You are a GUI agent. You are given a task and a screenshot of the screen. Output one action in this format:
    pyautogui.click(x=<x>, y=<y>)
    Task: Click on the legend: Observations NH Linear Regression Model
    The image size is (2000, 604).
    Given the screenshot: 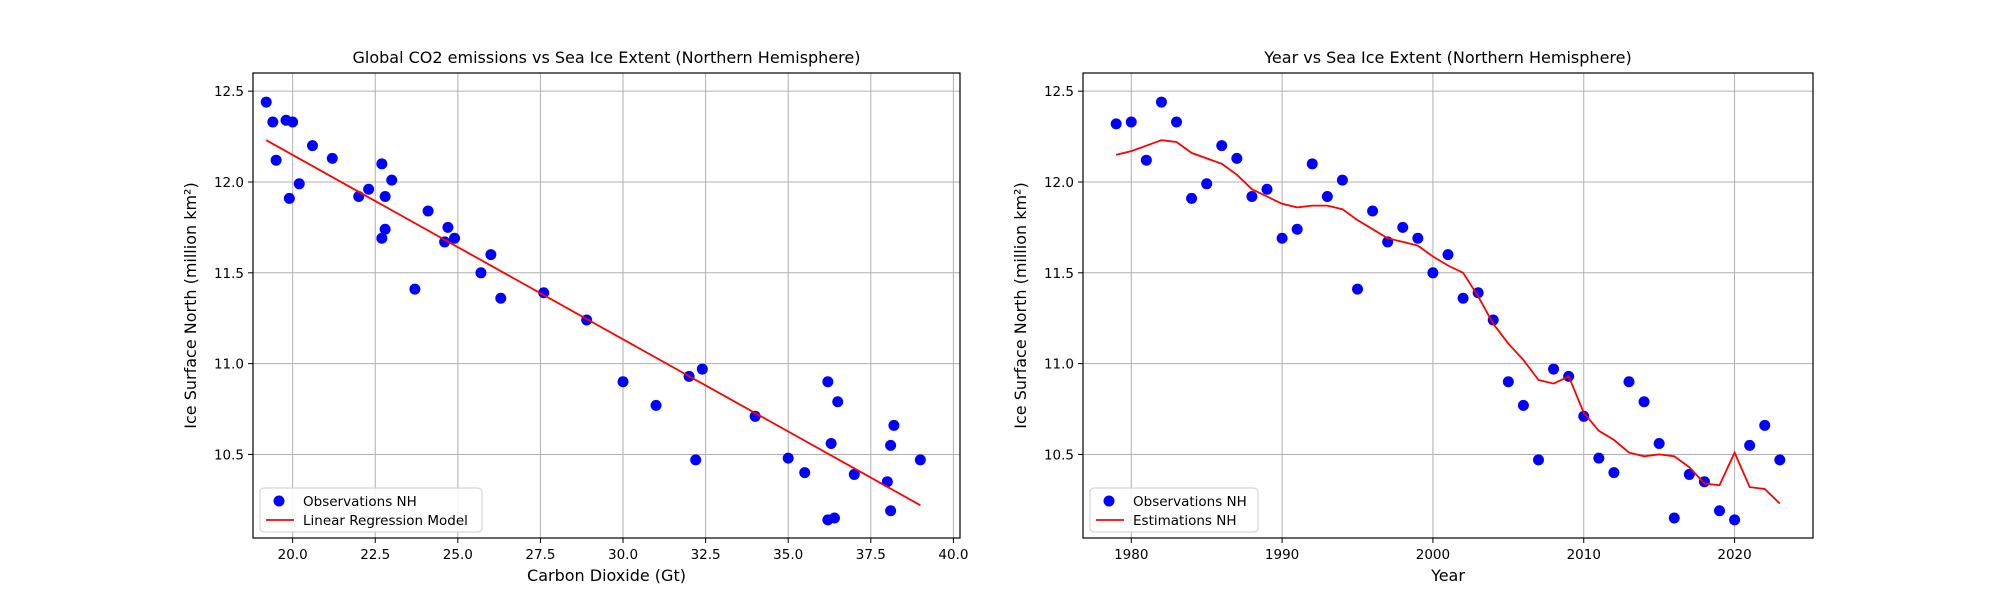 What is the action you would take?
    pyautogui.click(x=371, y=510)
    